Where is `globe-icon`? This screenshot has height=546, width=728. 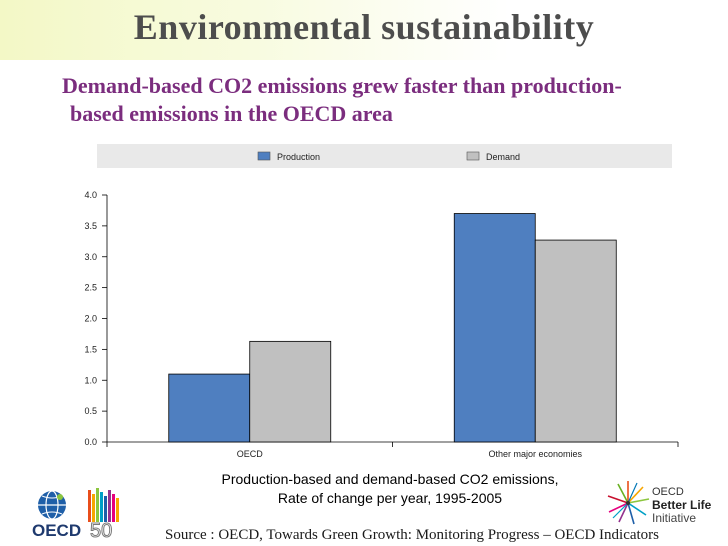 globe-icon is located at coordinates (52, 505).